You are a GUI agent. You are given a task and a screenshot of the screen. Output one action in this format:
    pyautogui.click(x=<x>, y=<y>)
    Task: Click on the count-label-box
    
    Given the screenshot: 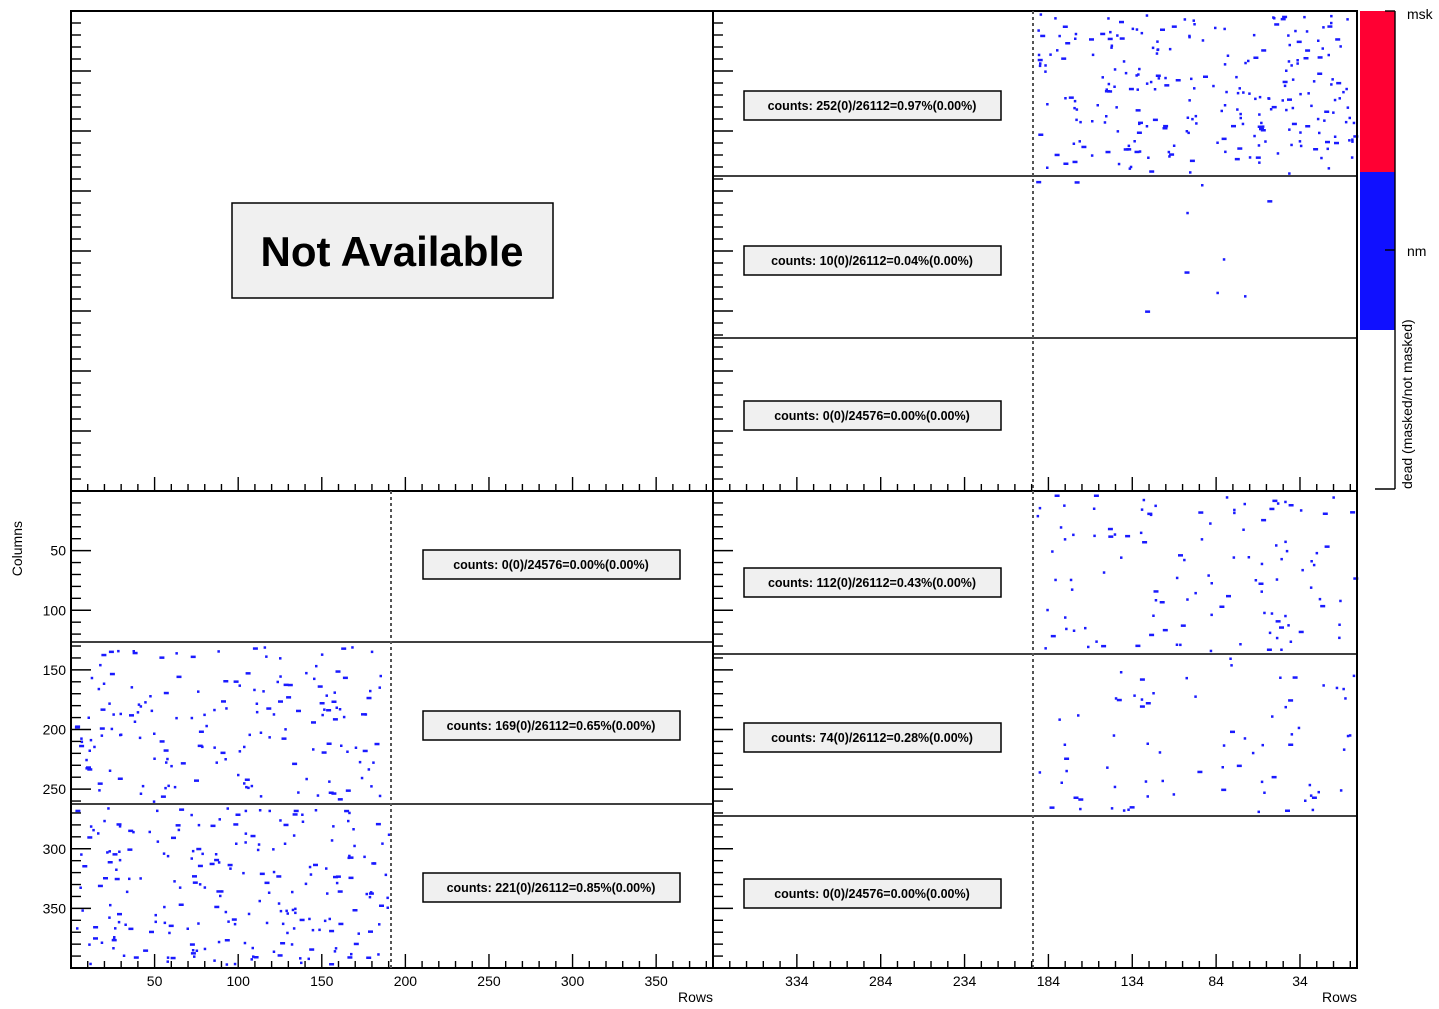 What is the action you would take?
    pyautogui.click(x=872, y=415)
    